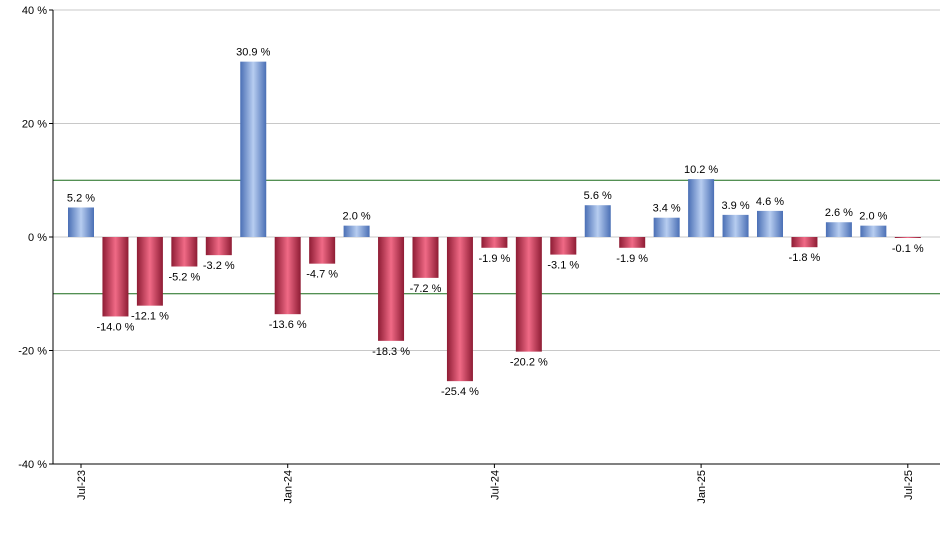 Image resolution: width=940 pixels, height=550 pixels. Describe the element at coordinates (667, 209) in the screenshot. I see `data-label: 3.4 %` at that location.